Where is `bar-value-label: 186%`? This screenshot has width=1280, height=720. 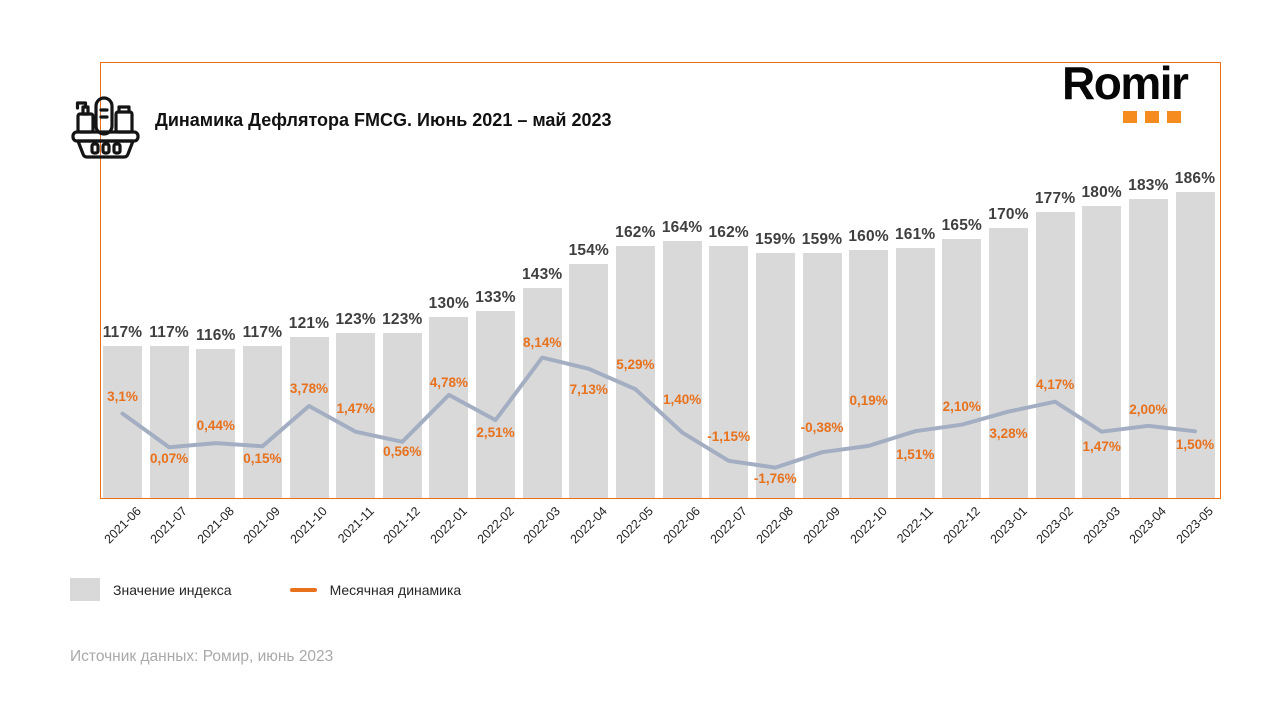
bar-value-label: 186% is located at coordinates (1195, 179).